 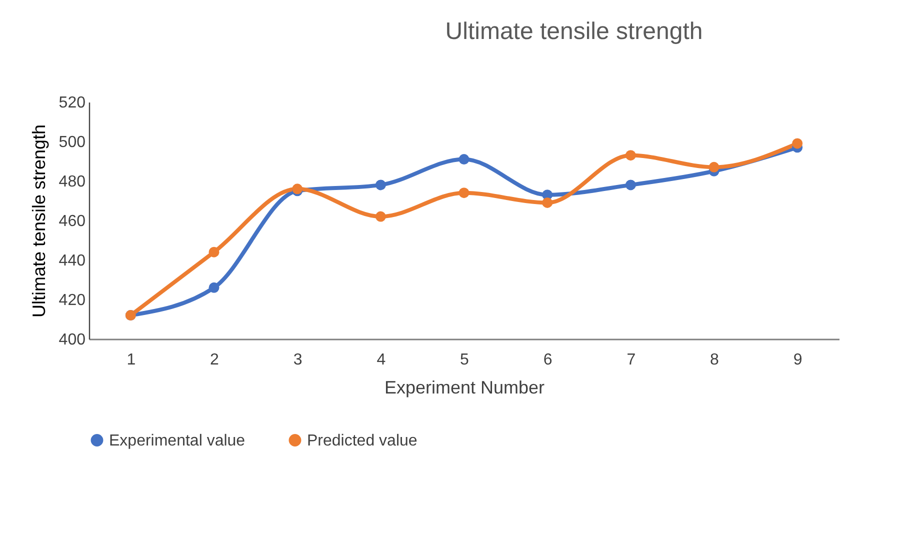 I want to click on x-tick-label: 7, so click(x=631, y=360).